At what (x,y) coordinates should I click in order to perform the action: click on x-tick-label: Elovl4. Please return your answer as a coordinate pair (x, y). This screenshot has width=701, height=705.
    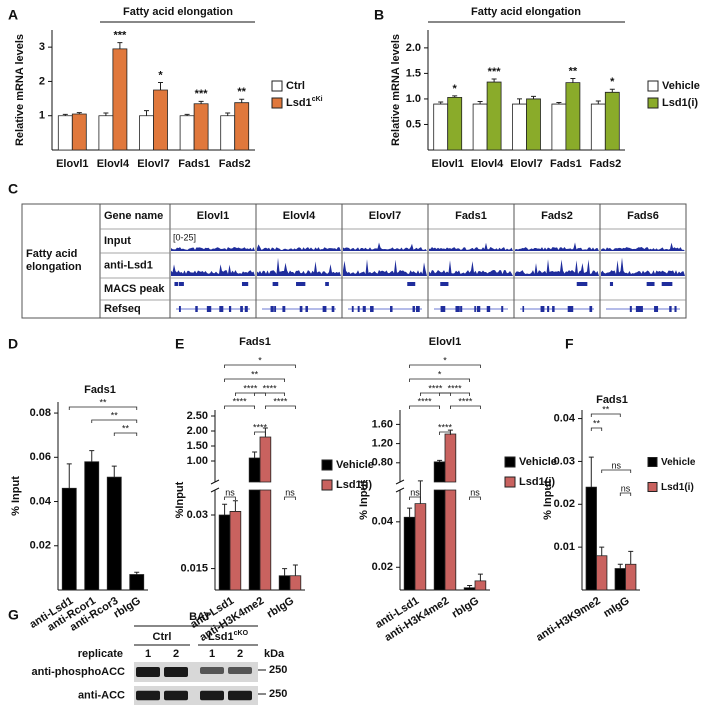
    Looking at the image, I should click on (113, 164).